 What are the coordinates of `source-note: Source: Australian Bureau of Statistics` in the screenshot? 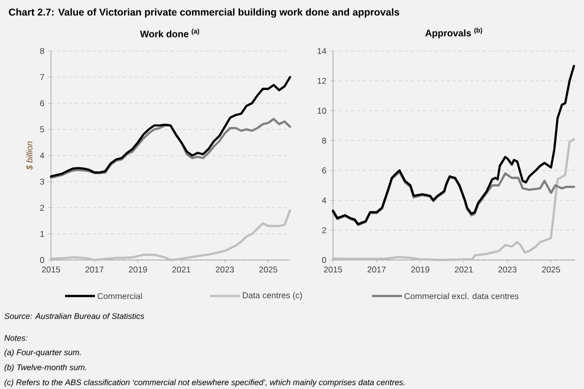 It's located at (74, 315).